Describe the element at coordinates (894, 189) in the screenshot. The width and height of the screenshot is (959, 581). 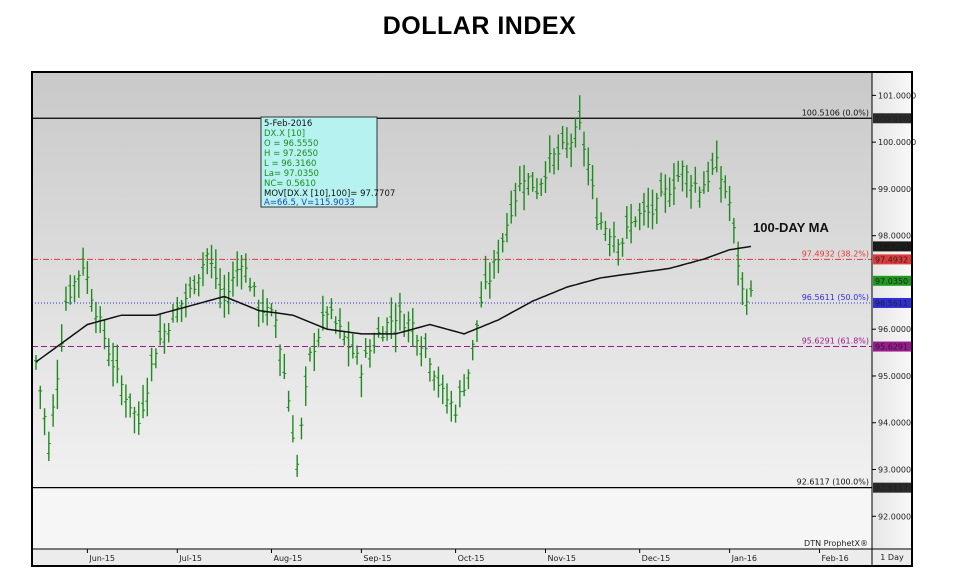
I see `y-tick-label: 99.0000` at that location.